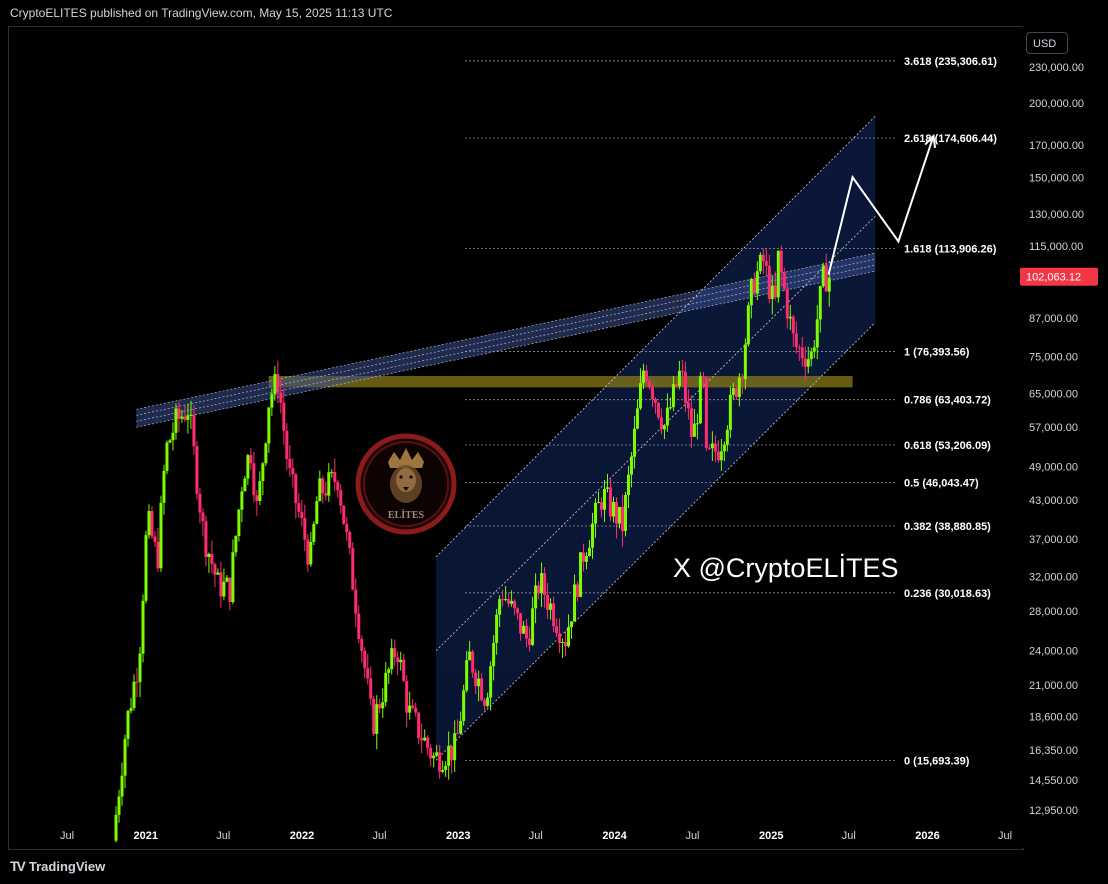 Image resolution: width=1108 pixels, height=884 pixels. I want to click on time-tick-label: 2024, so click(614, 836).